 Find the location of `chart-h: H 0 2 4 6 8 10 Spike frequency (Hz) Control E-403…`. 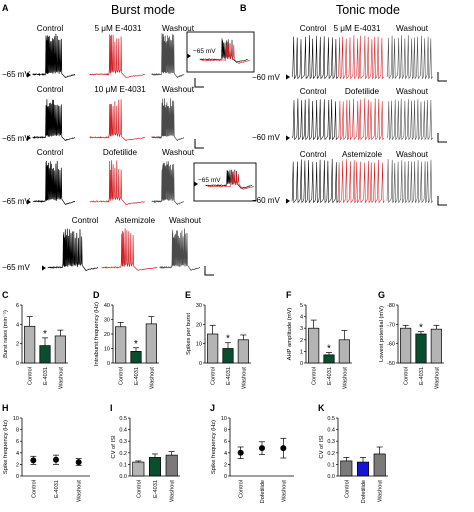

chart-h: H 0 2 4 6 8 10 Spike frequency (Hz) Control E-403… is located at coordinates (46, 452).